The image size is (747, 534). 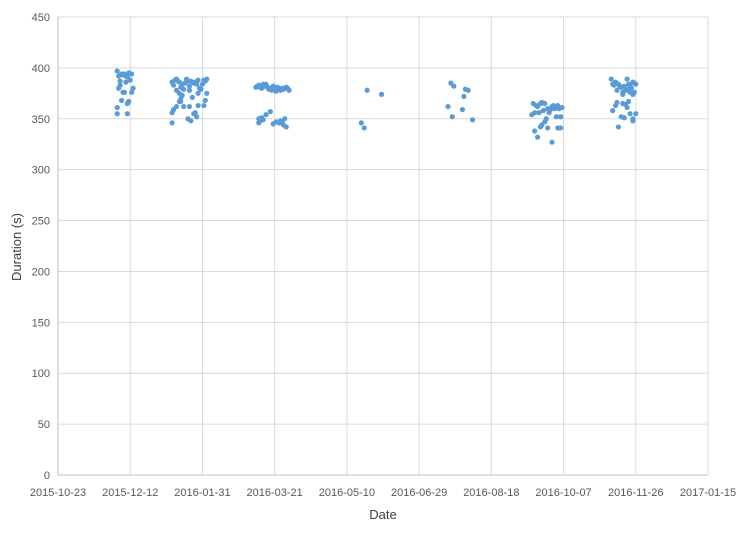 I want to click on x-tick-label: 2016-05-10, so click(x=347, y=493).